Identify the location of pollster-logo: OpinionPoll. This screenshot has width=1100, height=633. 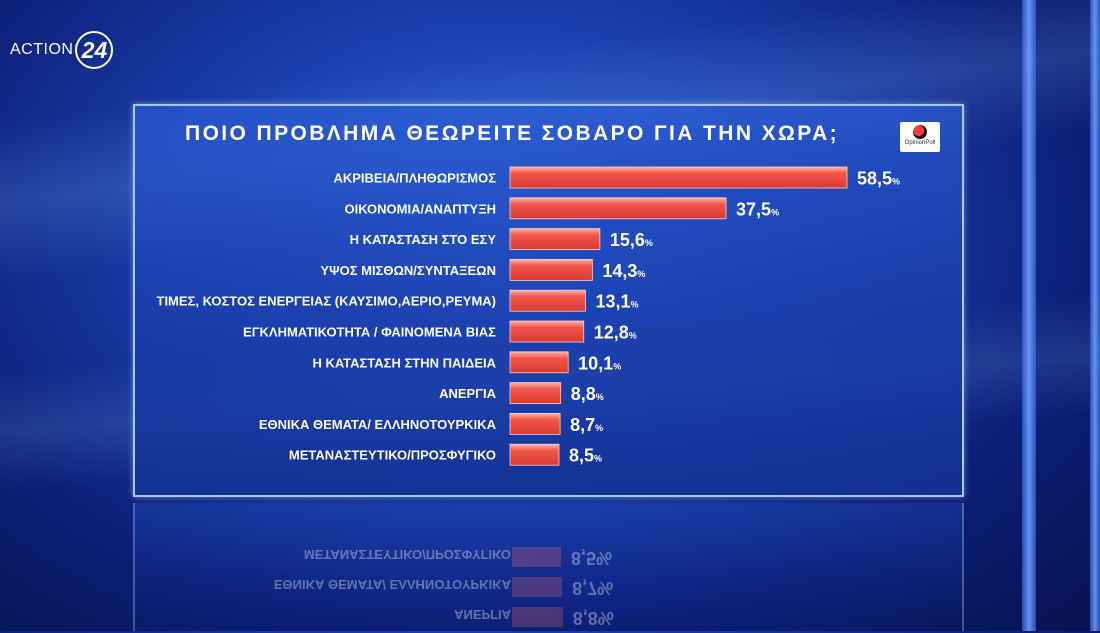
(920, 137).